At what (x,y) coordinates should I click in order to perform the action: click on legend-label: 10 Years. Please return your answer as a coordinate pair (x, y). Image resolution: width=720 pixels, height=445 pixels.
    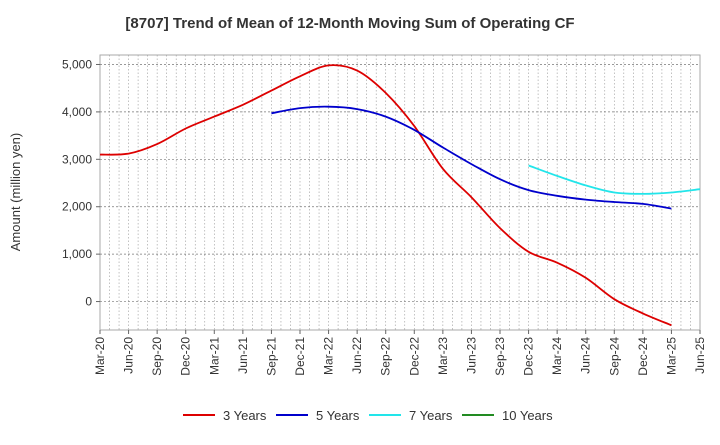
    Looking at the image, I should click on (527, 415).